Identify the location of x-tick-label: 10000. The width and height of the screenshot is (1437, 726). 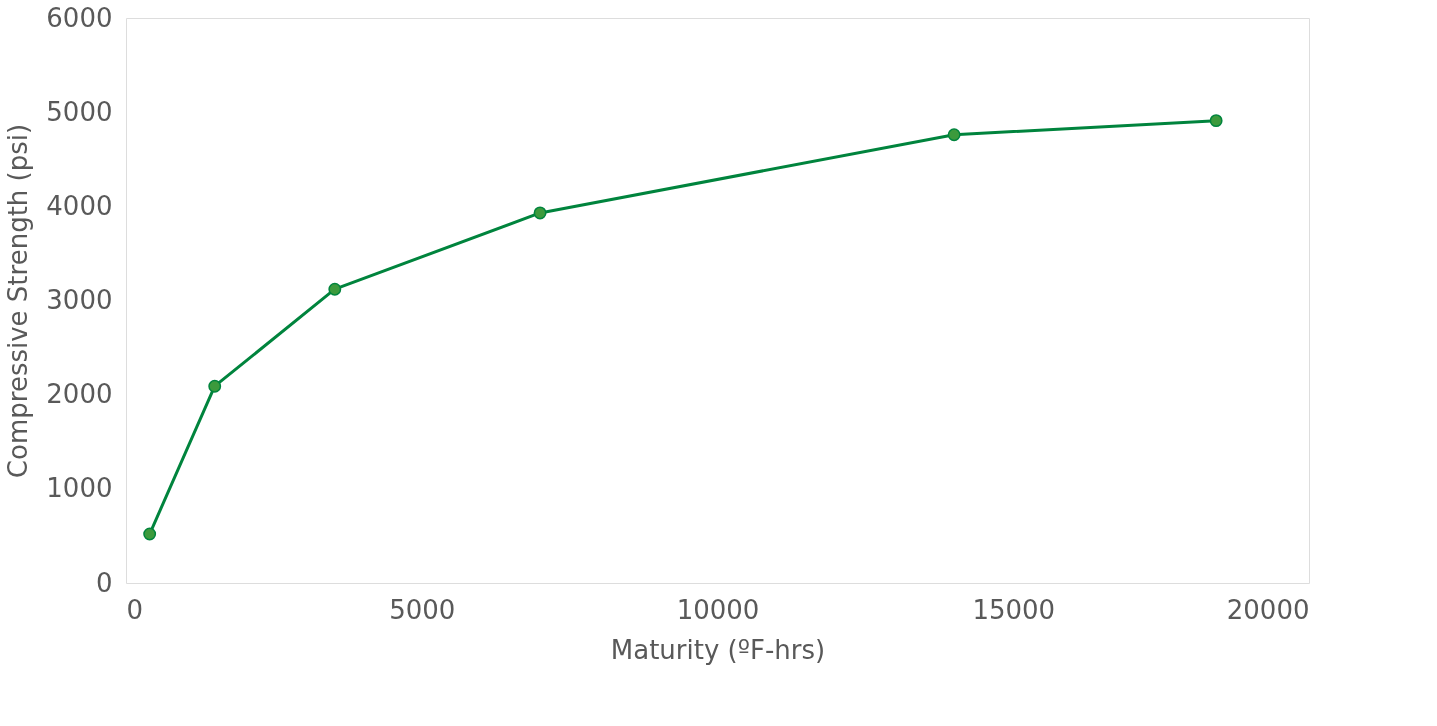
(718, 609).